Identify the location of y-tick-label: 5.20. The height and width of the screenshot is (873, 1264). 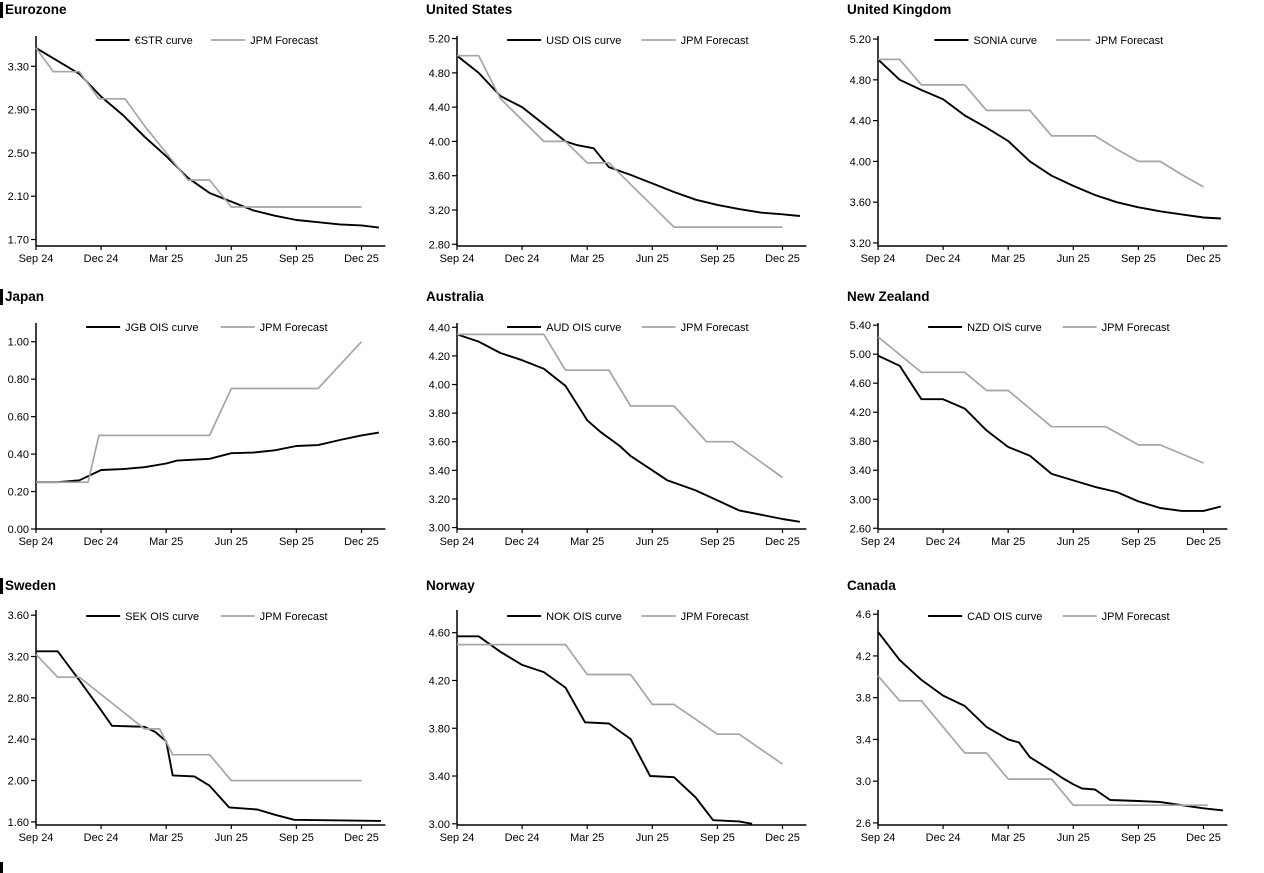
(860, 40).